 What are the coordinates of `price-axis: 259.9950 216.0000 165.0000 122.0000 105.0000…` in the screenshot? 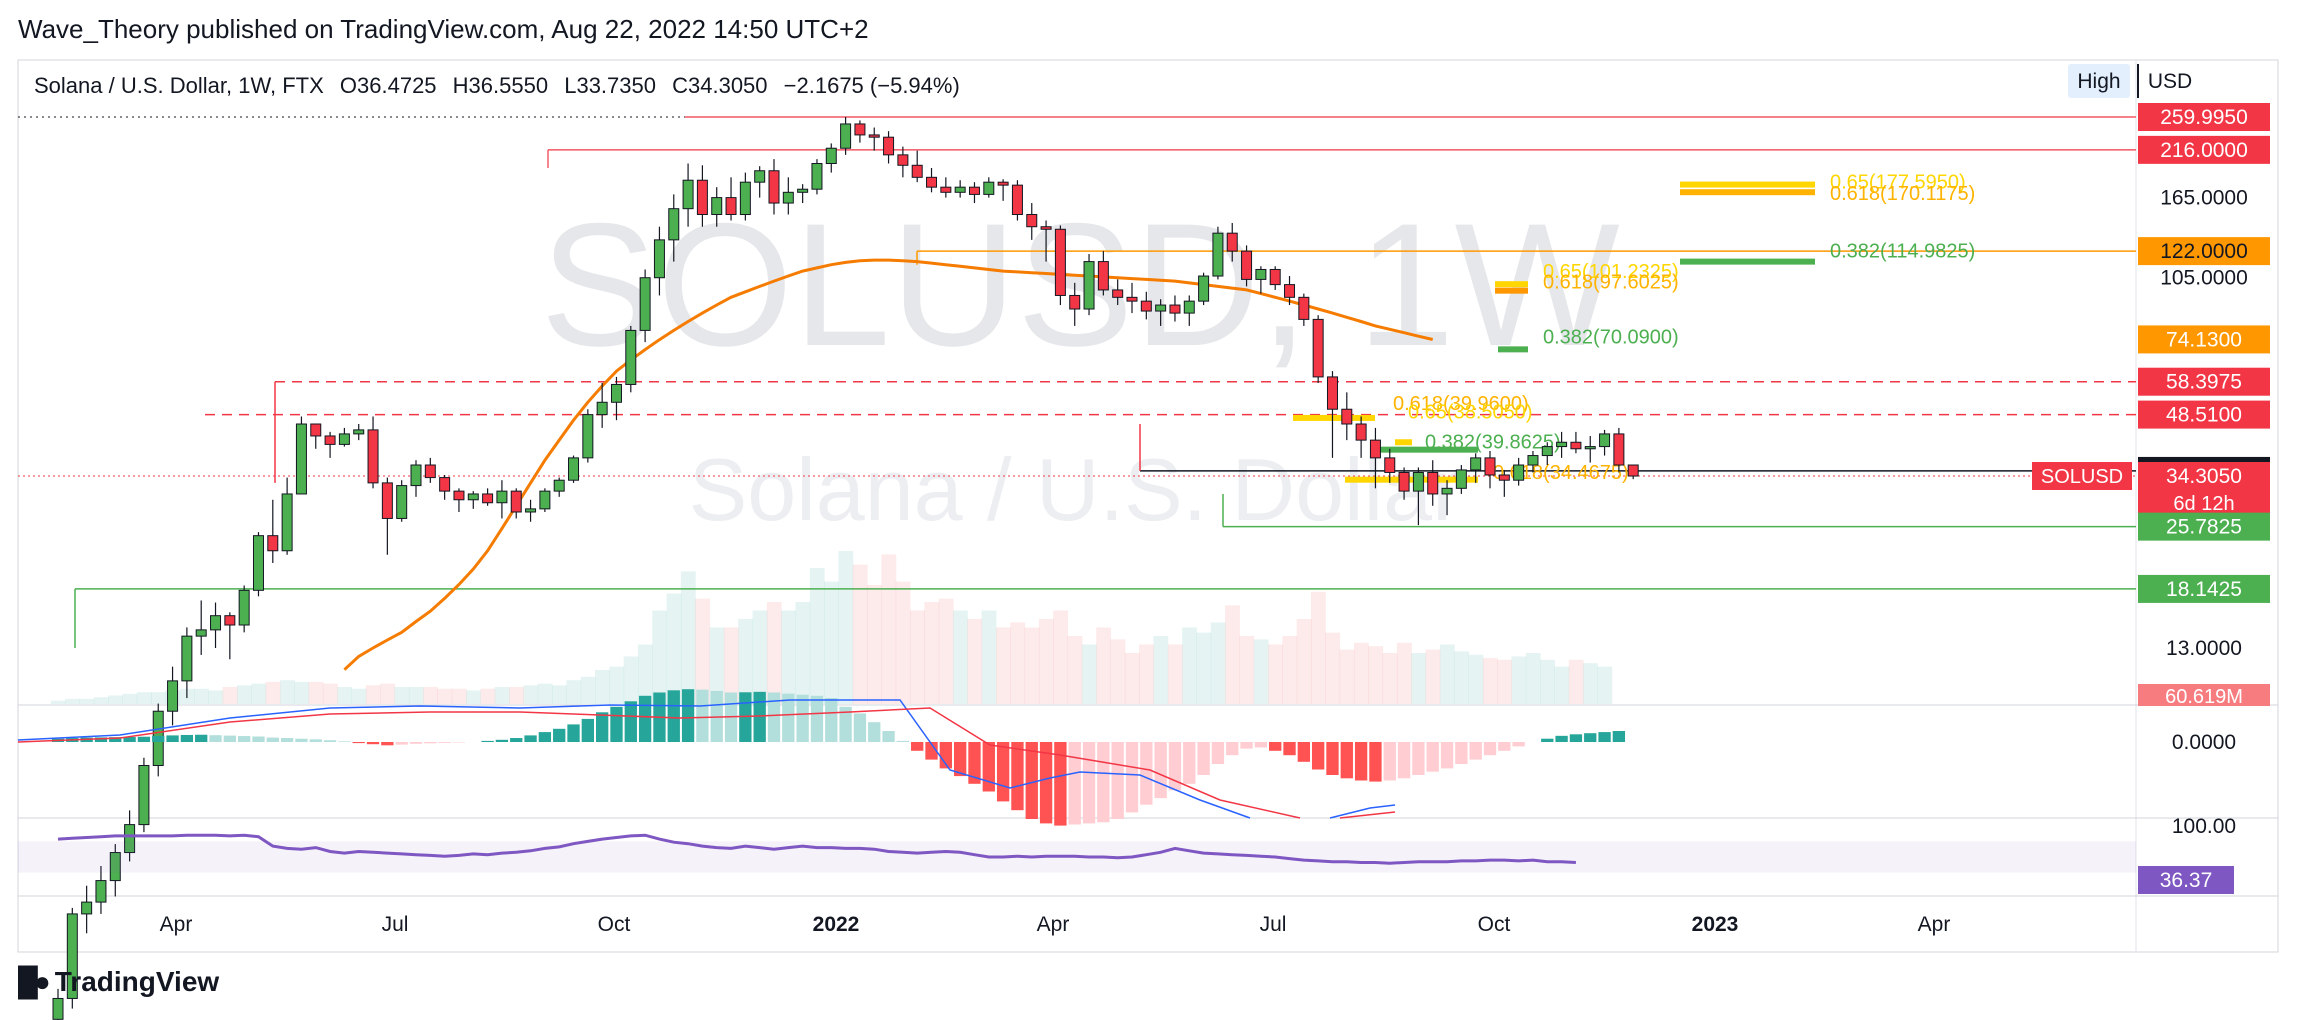 It's located at (2151, 498).